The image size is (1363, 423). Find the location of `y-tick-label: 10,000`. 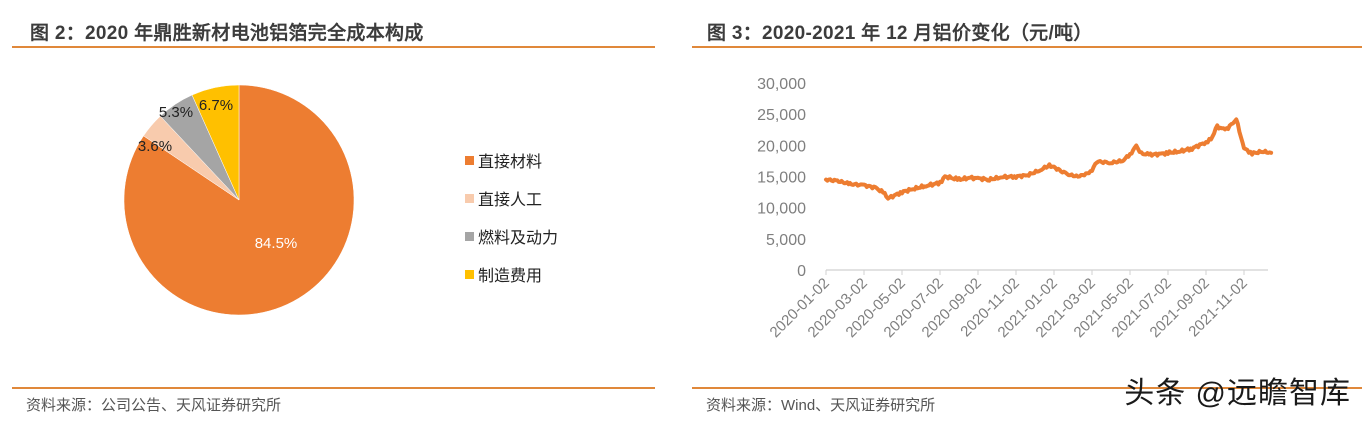

y-tick-label: 10,000 is located at coordinates (781, 209).